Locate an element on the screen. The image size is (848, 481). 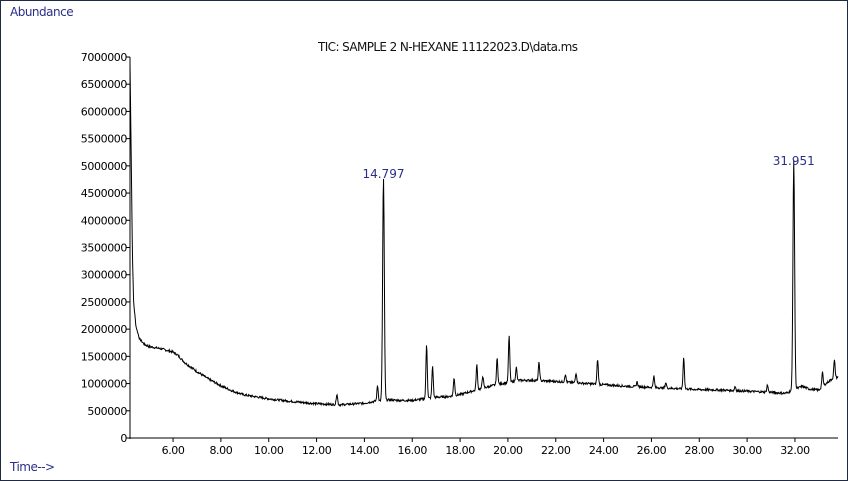
y-tick-label: 5000000 is located at coordinates (104, 166).